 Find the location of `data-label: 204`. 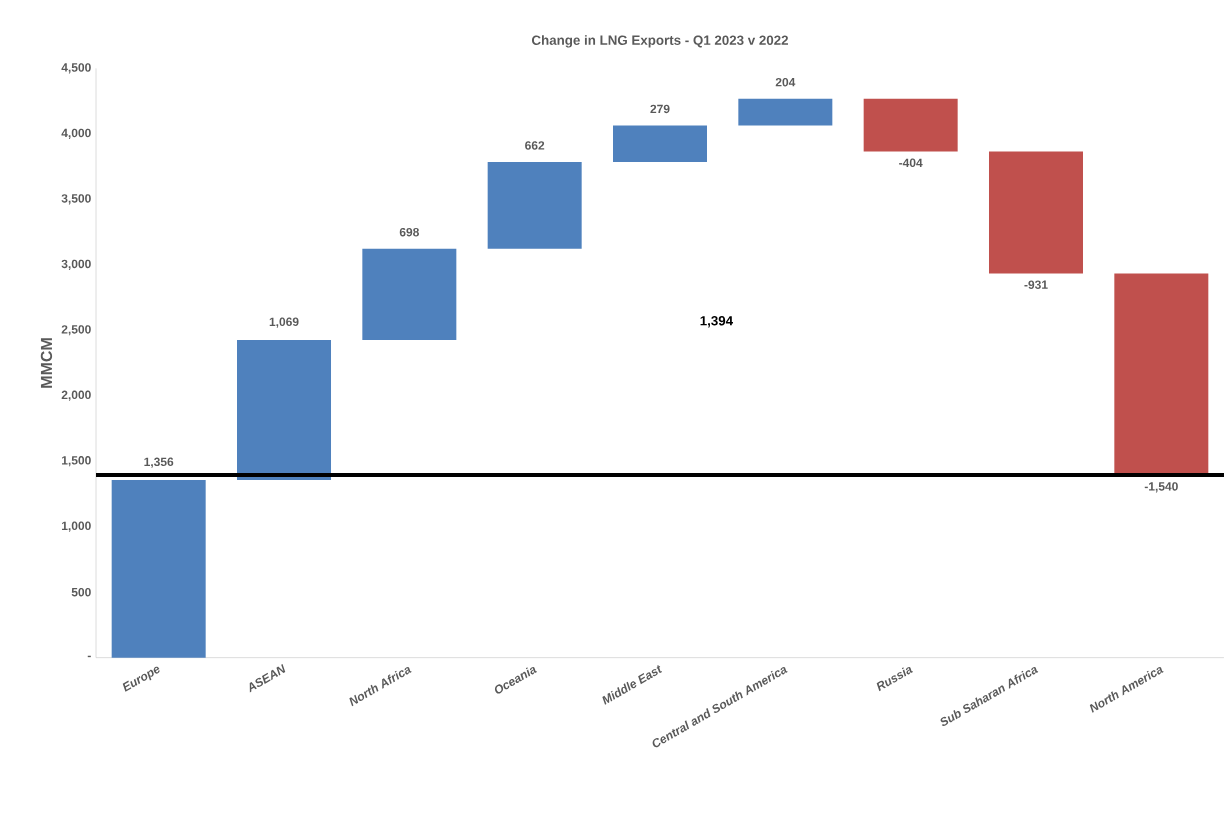

data-label: 204 is located at coordinates (785, 82).